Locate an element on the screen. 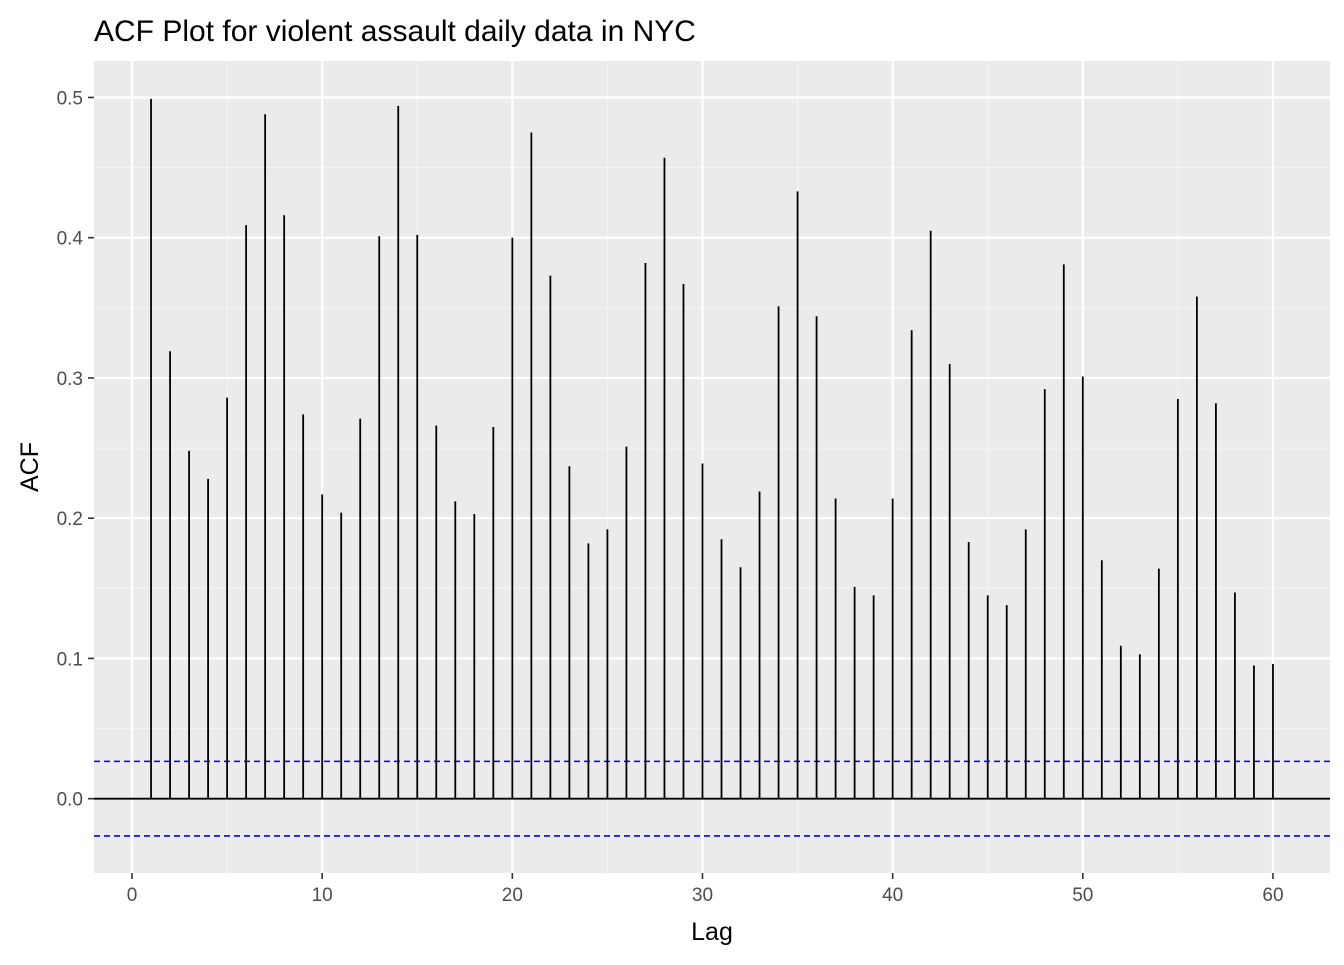  x-tick-label: 50 is located at coordinates (1082, 895).